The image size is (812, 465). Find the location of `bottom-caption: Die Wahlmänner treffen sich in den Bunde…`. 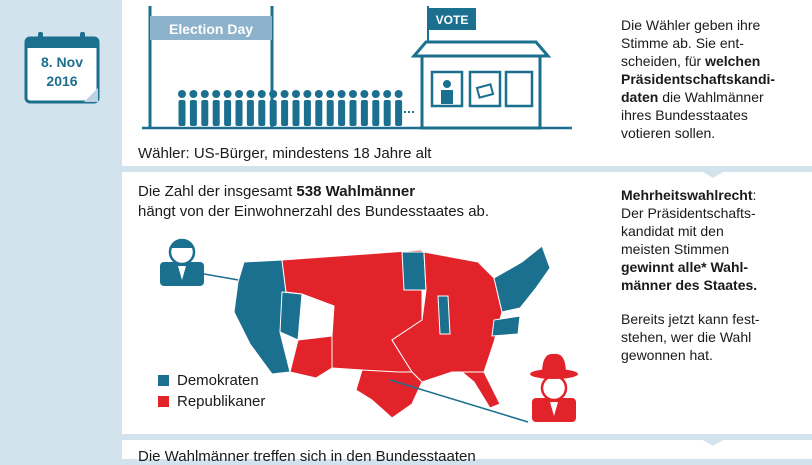

bottom-caption: Die Wahlmänner treffen sich in den Bunde… is located at coordinates (307, 456).